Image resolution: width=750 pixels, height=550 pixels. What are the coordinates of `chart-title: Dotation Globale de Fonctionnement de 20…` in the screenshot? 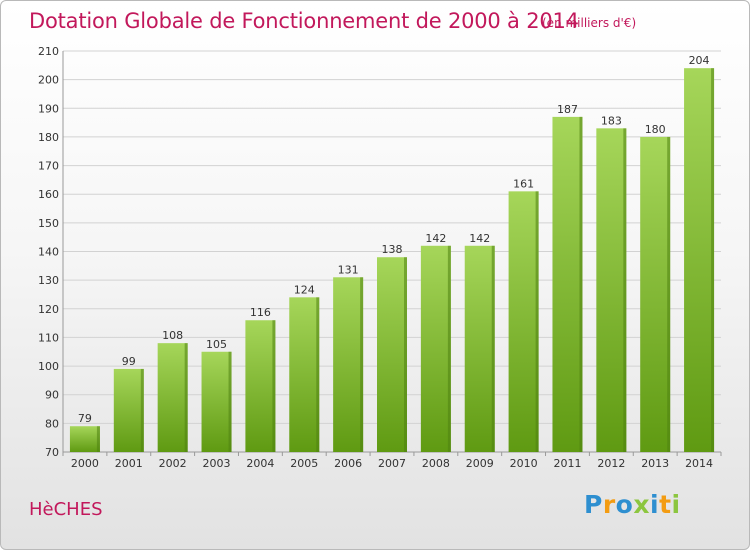 It's located at (304, 21).